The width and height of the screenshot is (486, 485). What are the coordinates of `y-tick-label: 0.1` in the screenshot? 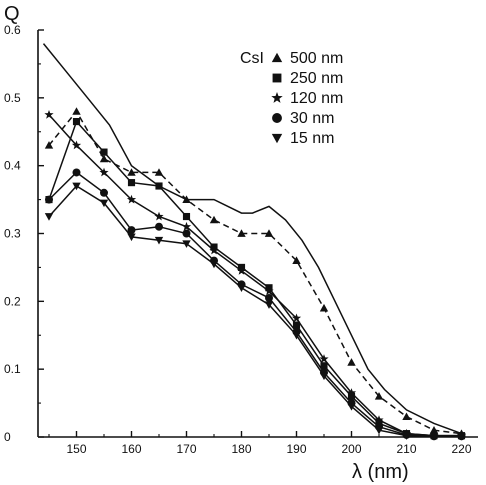 It's located at (12, 369).